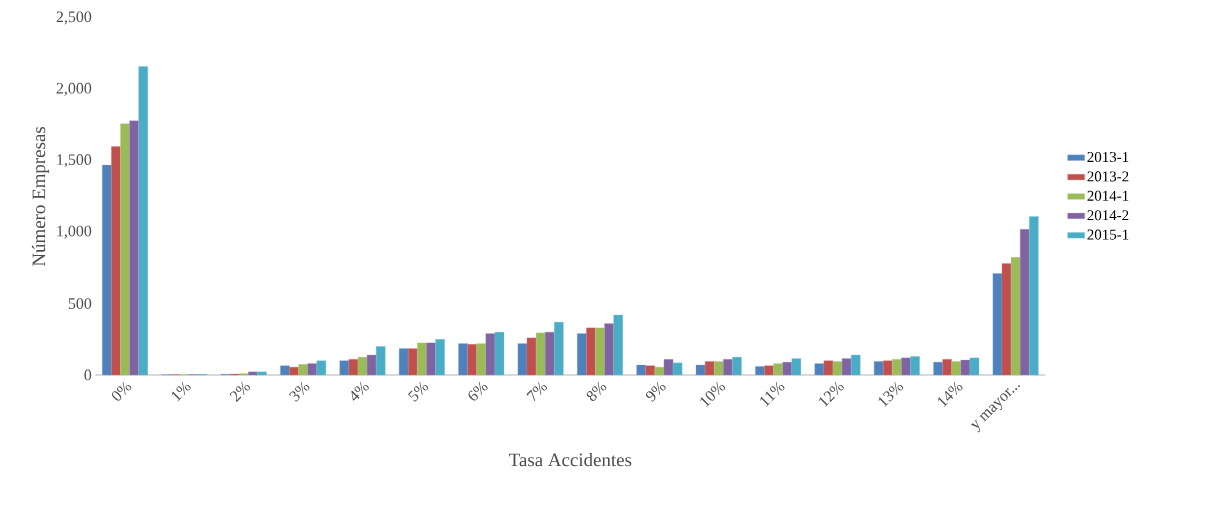  Describe the element at coordinates (181, 391) in the screenshot. I see `x-tick-label: 1%` at that location.